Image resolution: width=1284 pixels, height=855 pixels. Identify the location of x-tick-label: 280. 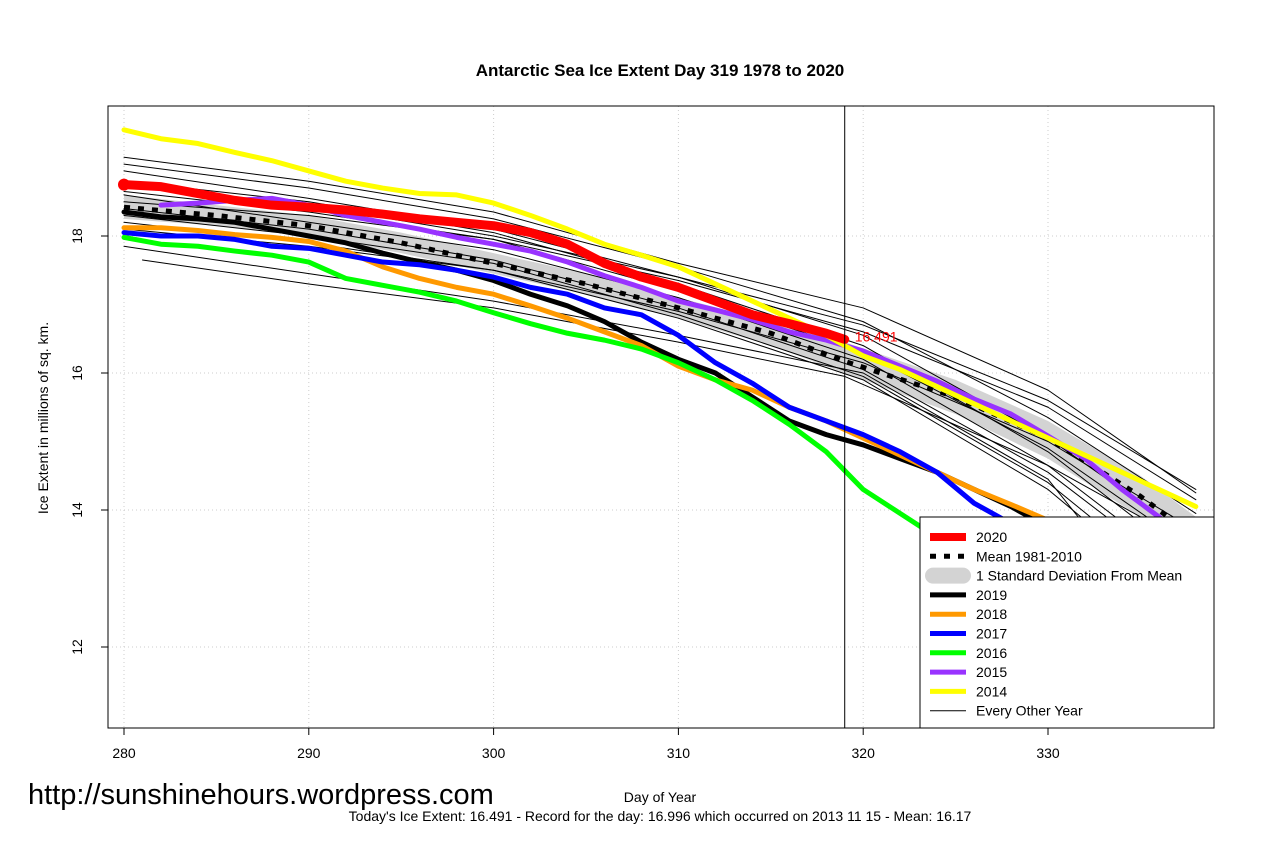
(124, 753).